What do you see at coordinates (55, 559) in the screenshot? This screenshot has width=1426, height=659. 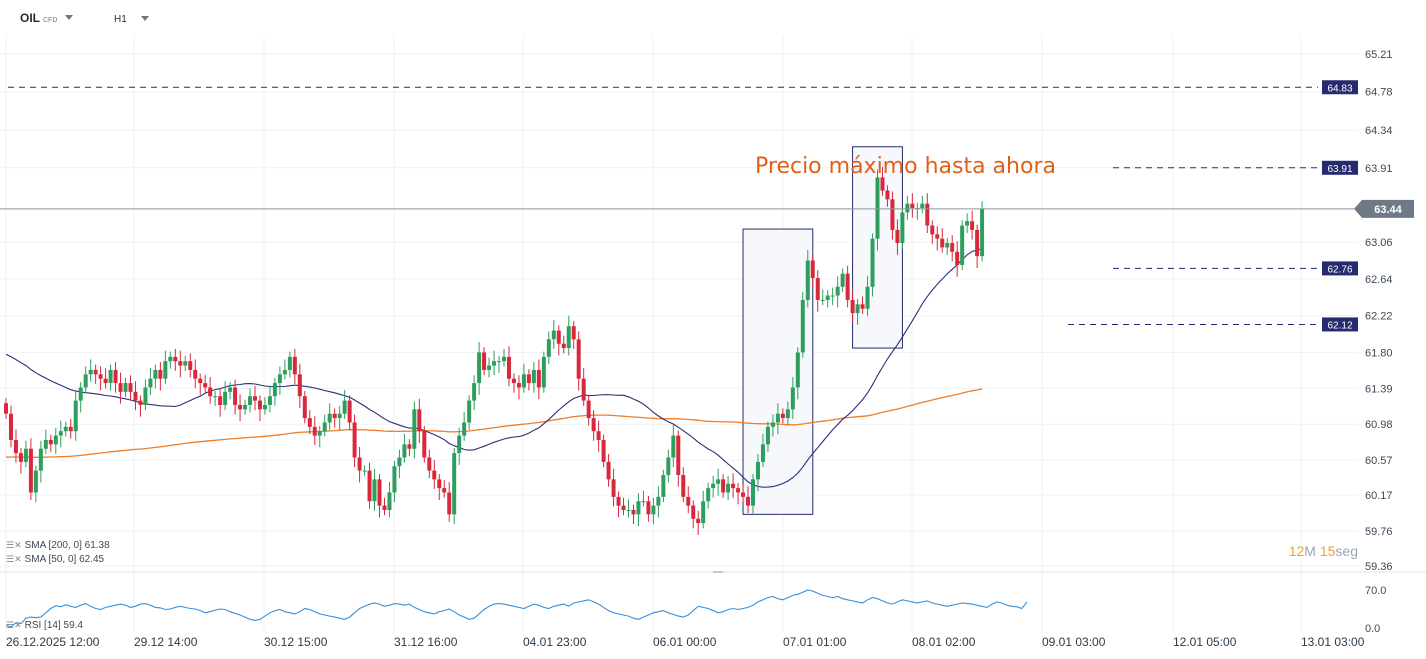 I see `legend-sma50: ☰✕ SMA [50, 0] 62.45` at bounding box center [55, 559].